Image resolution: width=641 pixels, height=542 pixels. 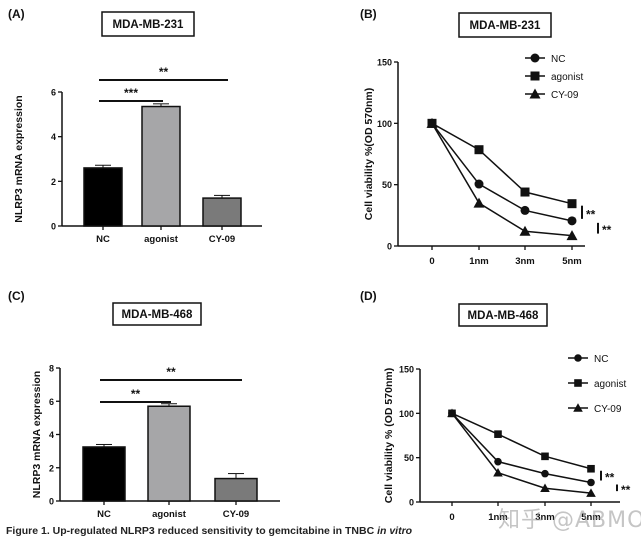 What do you see at coordinates (16, 296) in the screenshot?
I see `panel-label: (C)` at bounding box center [16, 296].